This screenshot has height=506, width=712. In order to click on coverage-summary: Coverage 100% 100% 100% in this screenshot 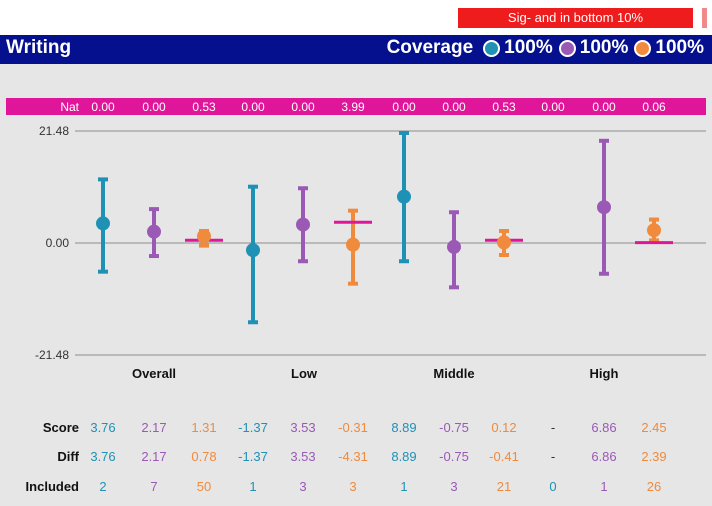, I will do `click(546, 48)`.